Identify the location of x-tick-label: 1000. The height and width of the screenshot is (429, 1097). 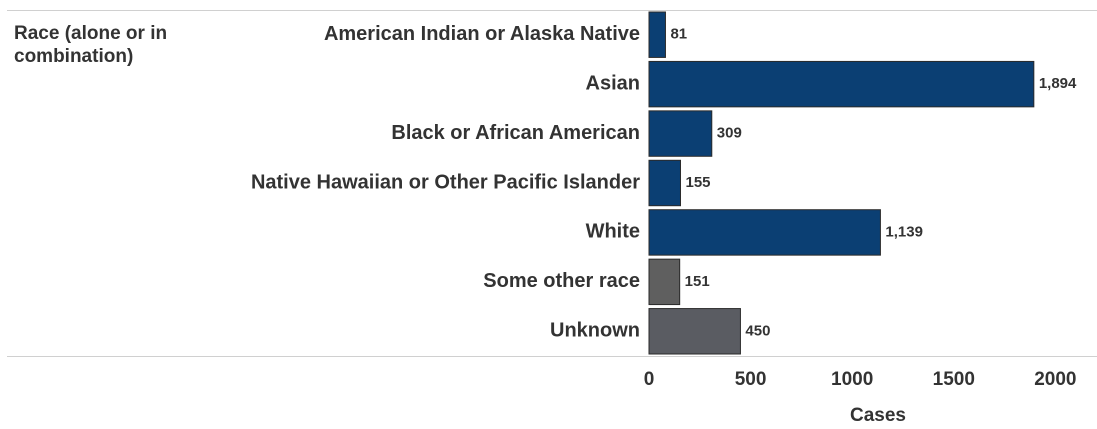
(852, 379).